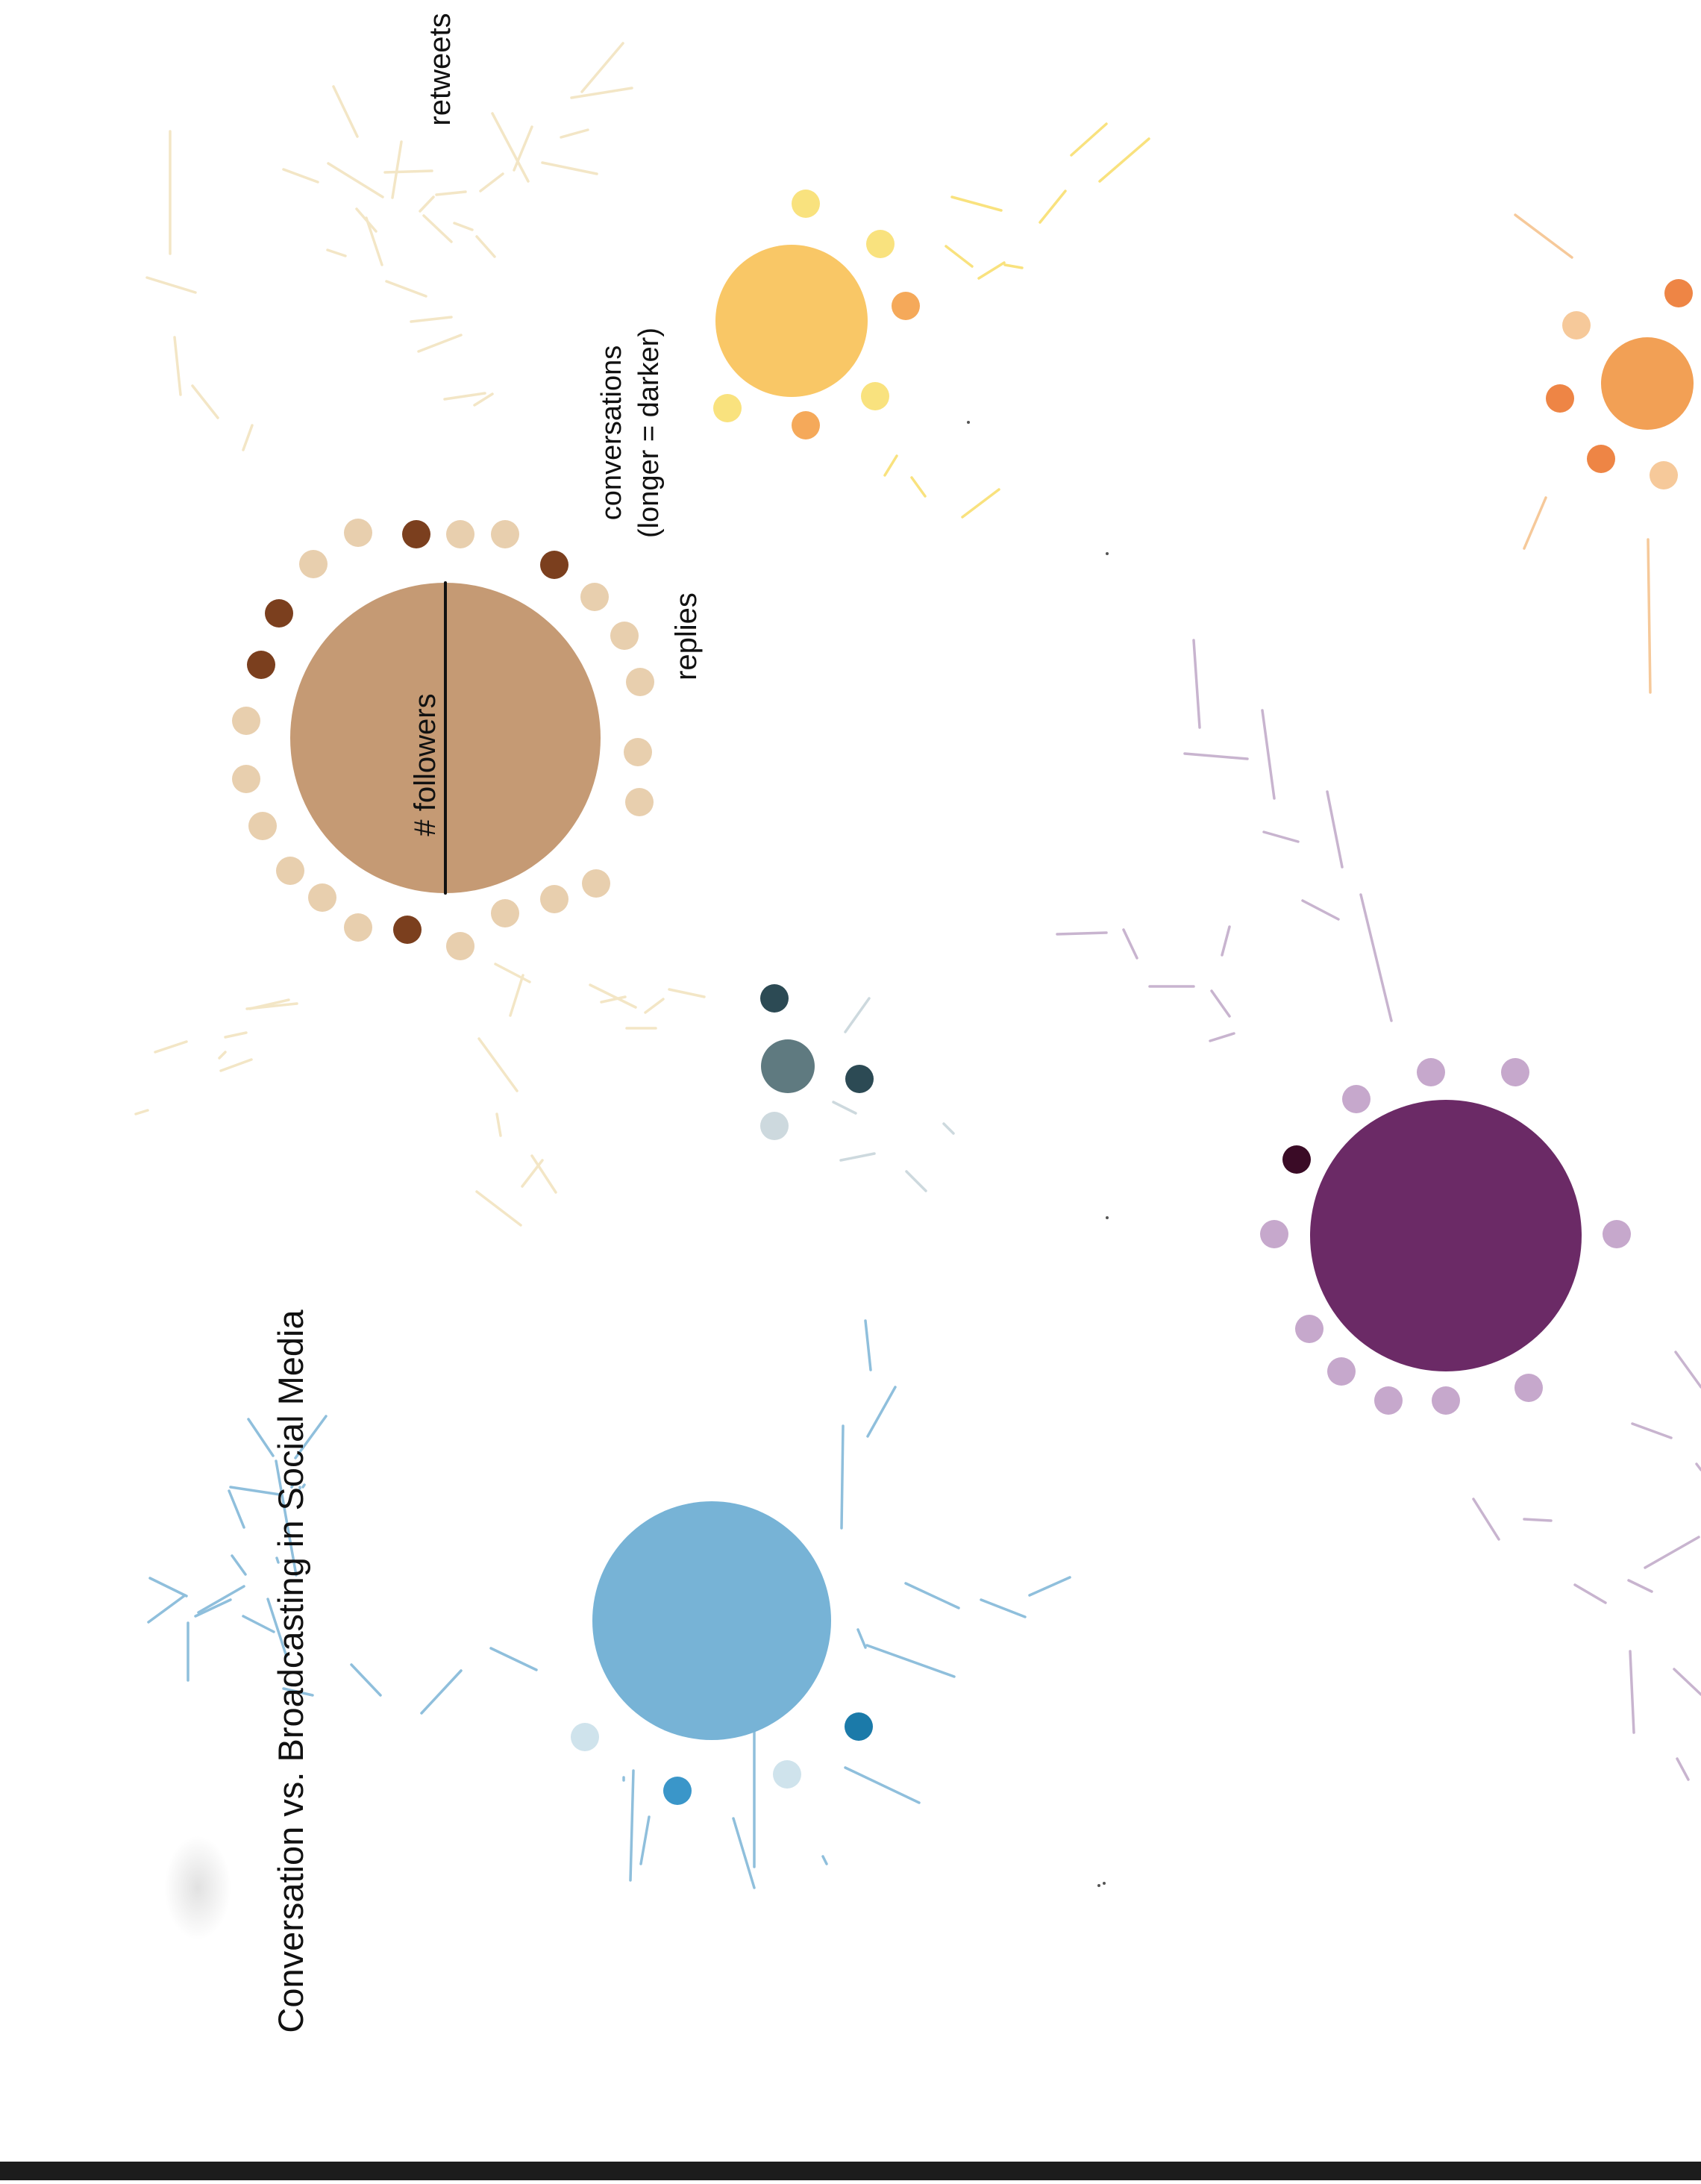 The height and width of the screenshot is (2184, 1701). Describe the element at coordinates (440, 69) in the screenshot. I see `legend-retweets-label: retweets` at that location.